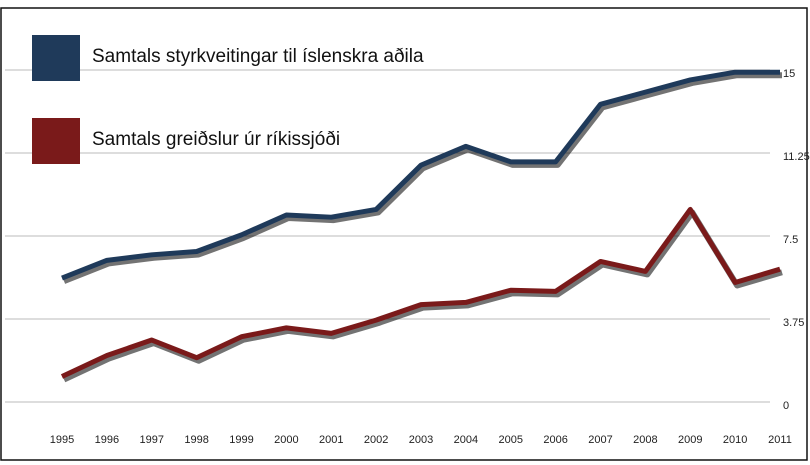  I want to click on x-tick-label: 2008, so click(645, 440).